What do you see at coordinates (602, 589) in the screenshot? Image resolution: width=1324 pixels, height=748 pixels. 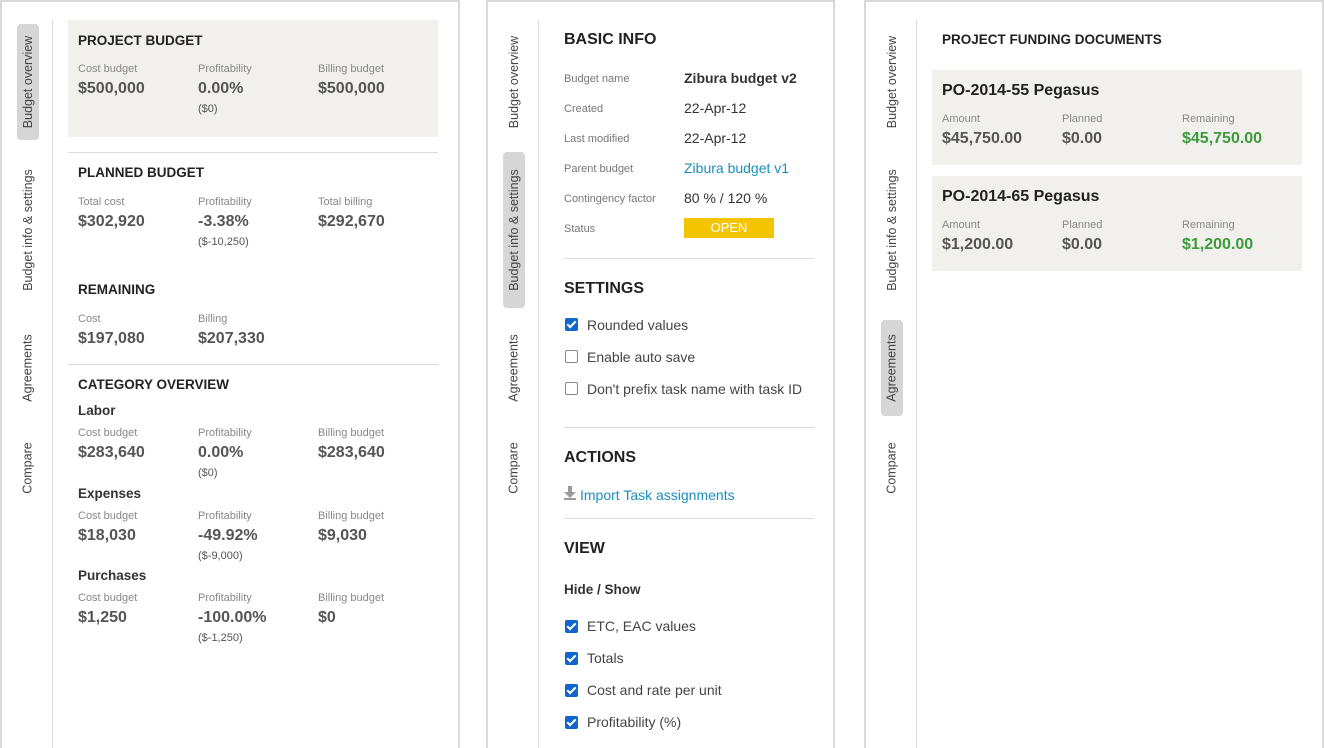 I see `hide-show-subtitle: Hide / Show` at bounding box center [602, 589].